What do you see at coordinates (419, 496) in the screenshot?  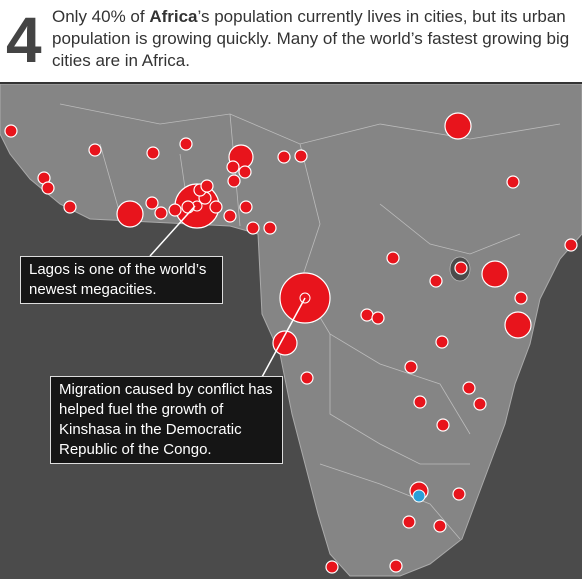 I see `city-marker-highlight` at bounding box center [419, 496].